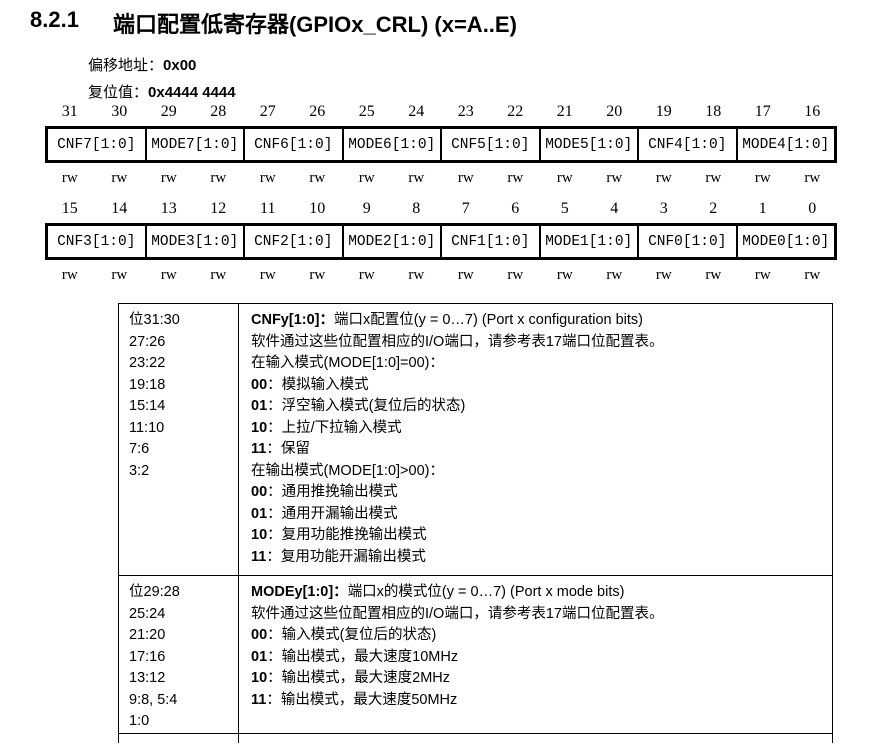  What do you see at coordinates (147, 363) in the screenshot?
I see `bit-range-line: 23:22` at bounding box center [147, 363].